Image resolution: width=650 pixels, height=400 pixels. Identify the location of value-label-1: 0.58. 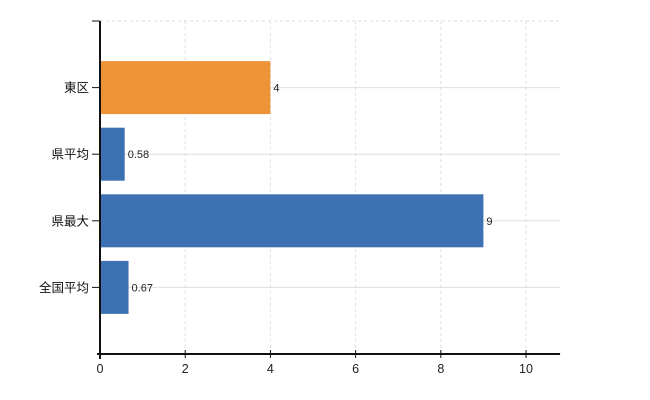
(138, 155).